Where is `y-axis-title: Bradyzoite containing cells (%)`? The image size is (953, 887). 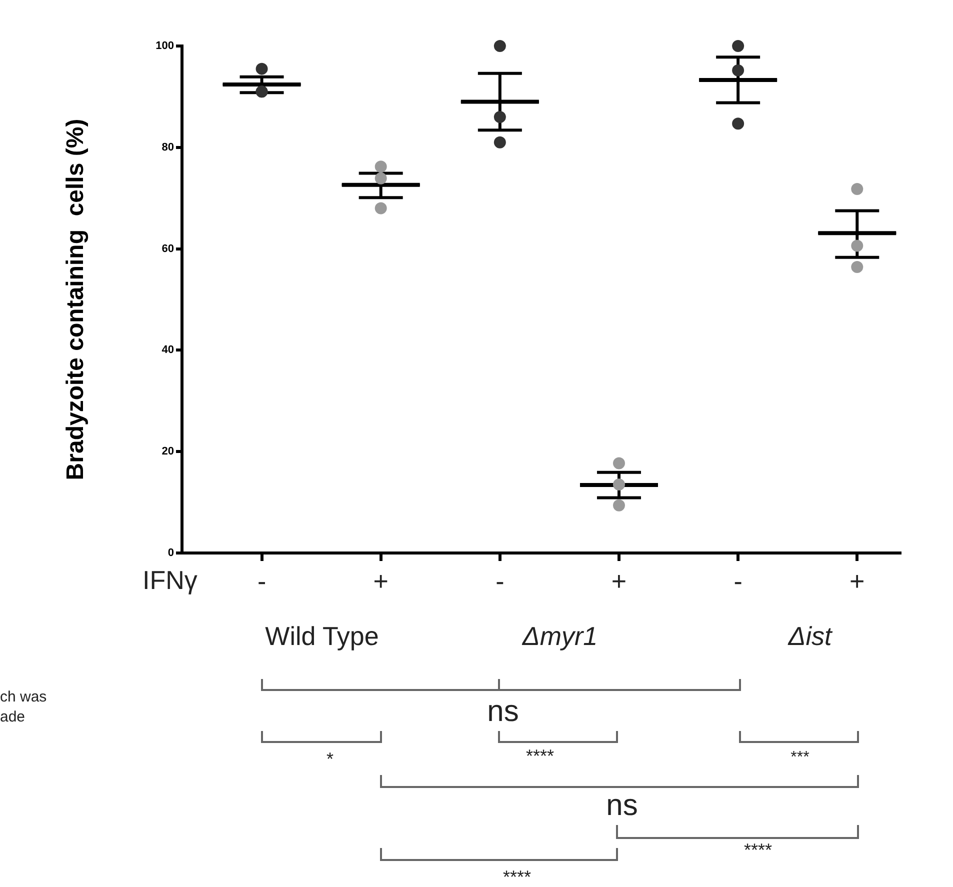 y-axis-title: Bradyzoite containing cells (%) is located at coordinates (76, 299).